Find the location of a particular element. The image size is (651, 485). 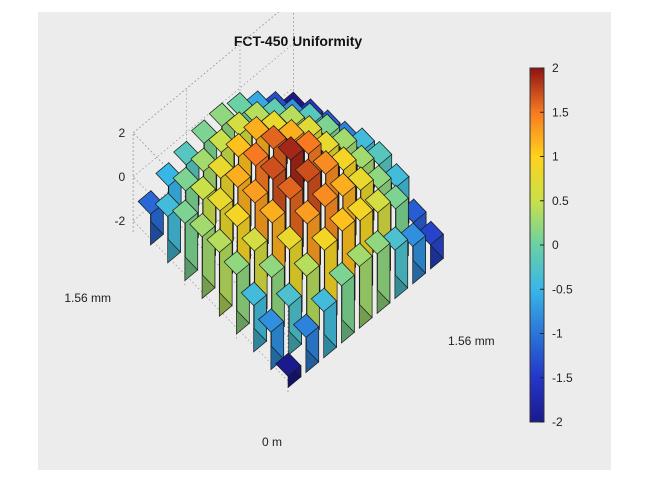

colorbar-tick-label: -1 is located at coordinates (557, 334).